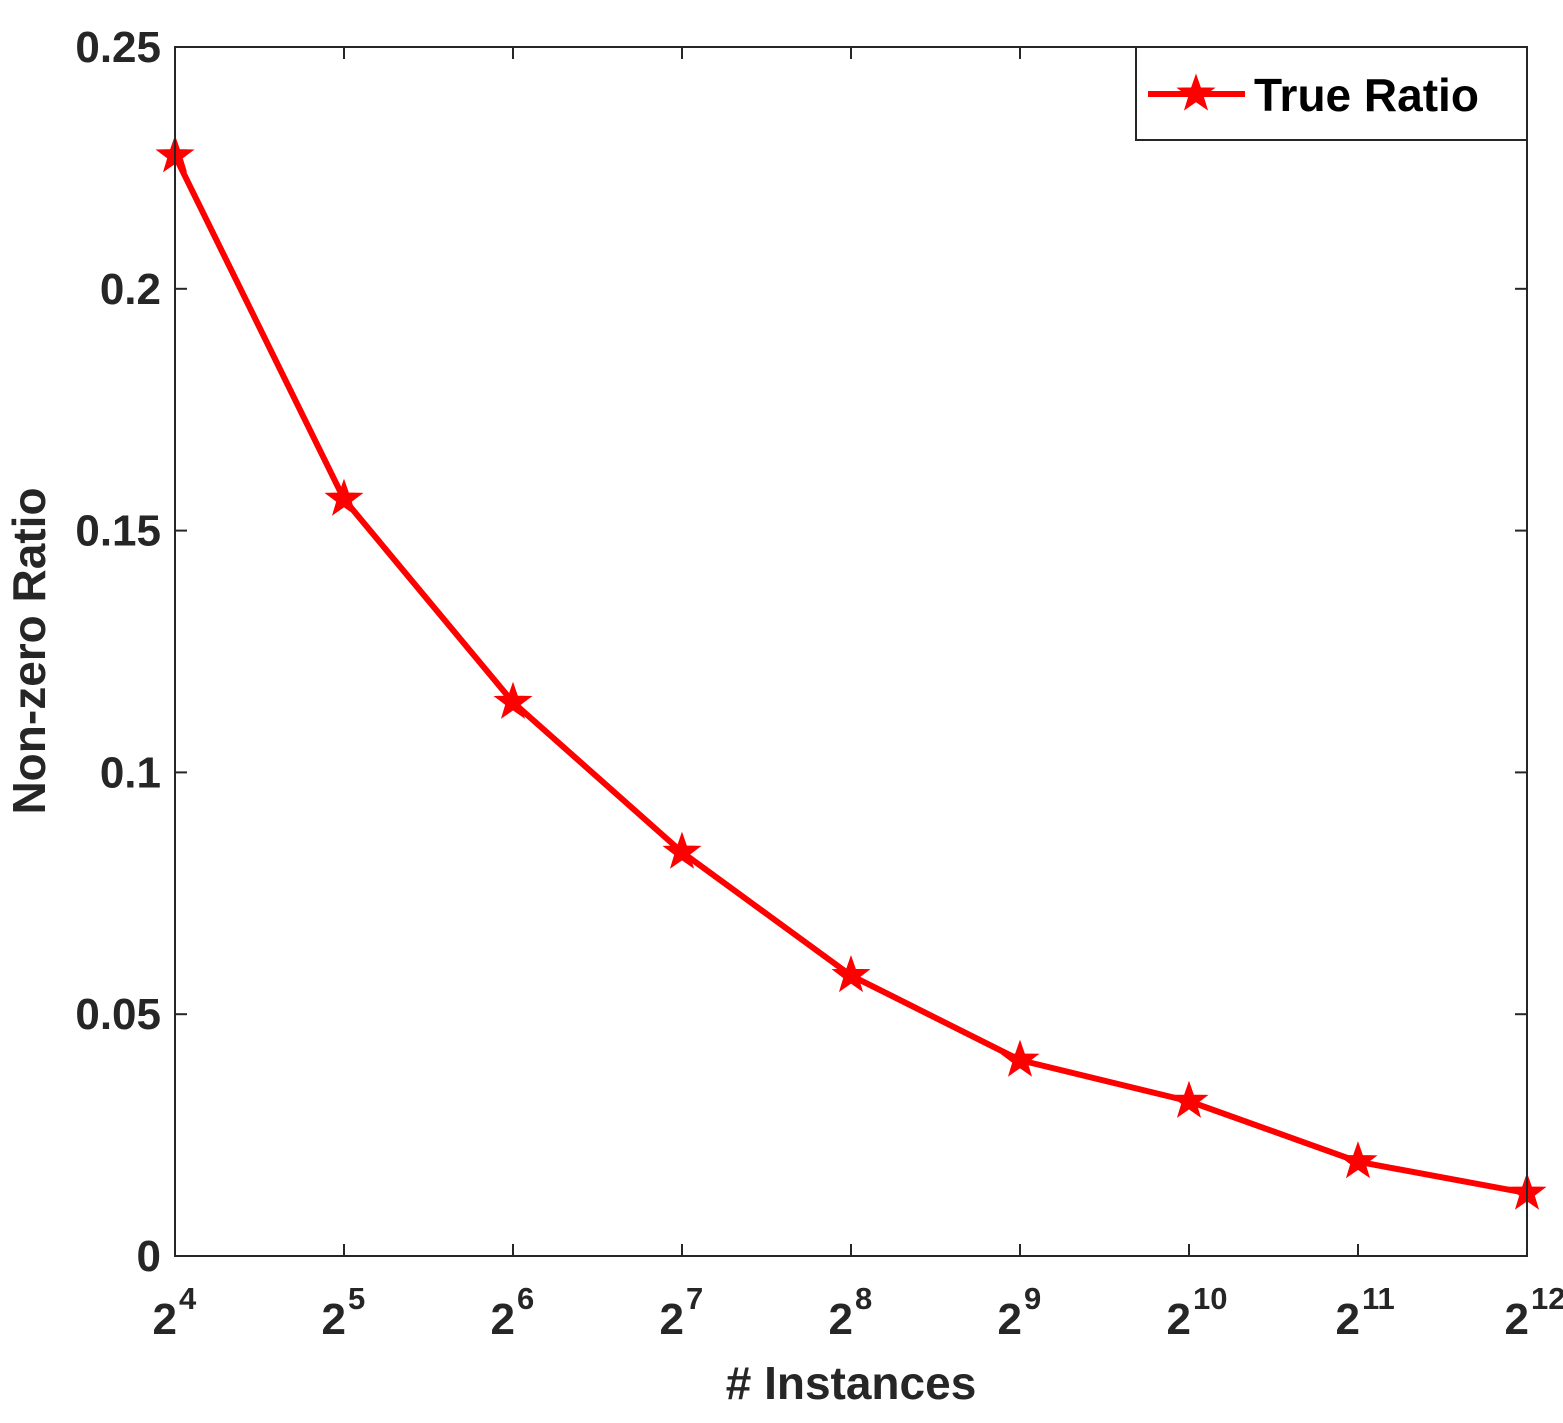 Image resolution: width=1563 pixels, height=1423 pixels. Describe the element at coordinates (130, 772) in the screenshot. I see `y-tick-label: 0.1` at that location.